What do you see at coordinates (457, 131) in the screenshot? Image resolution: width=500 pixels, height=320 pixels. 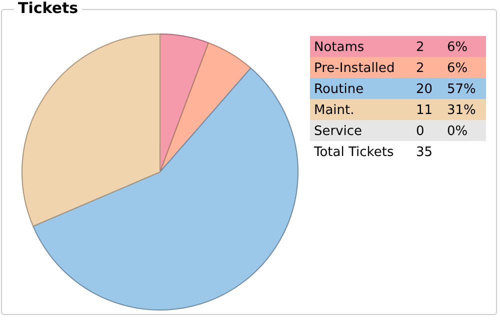 I see `text: 0%` at bounding box center [457, 131].